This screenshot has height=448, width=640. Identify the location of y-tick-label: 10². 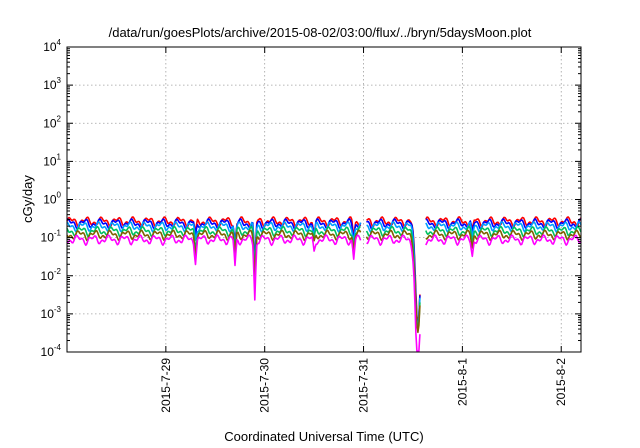
(52, 122).